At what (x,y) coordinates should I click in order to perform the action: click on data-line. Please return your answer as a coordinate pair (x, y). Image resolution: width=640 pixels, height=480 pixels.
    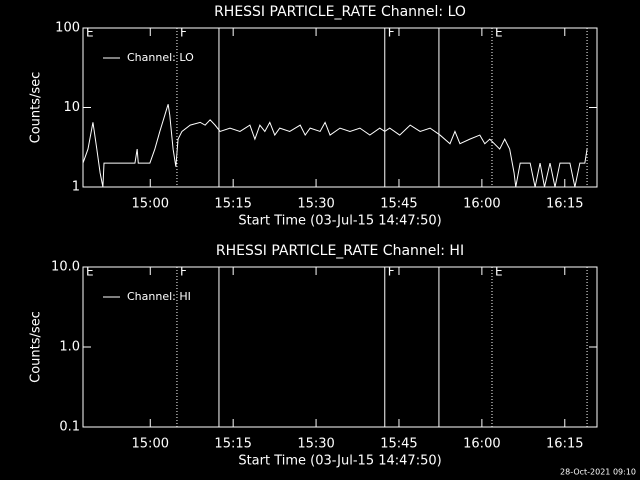
    Looking at the image, I should click on (335, 146).